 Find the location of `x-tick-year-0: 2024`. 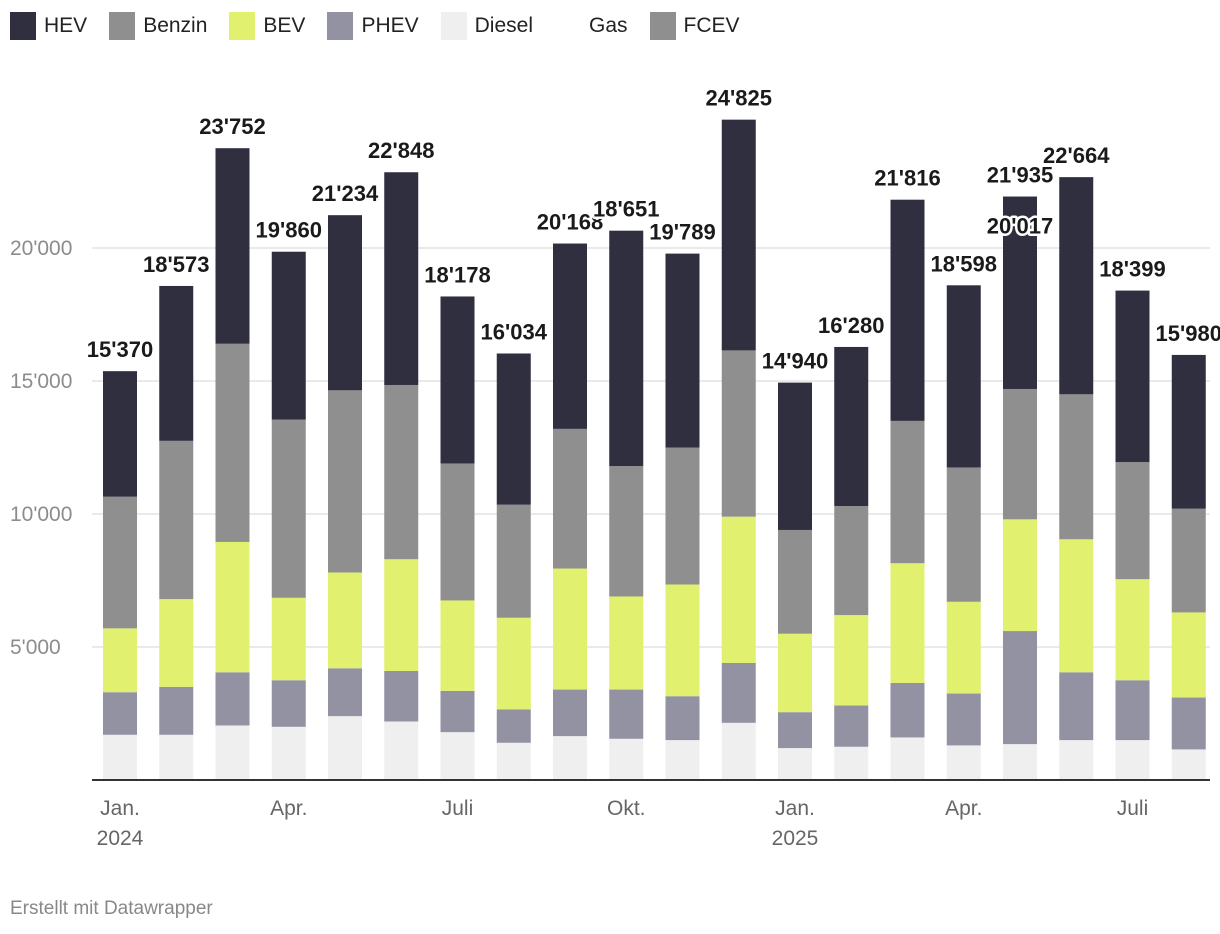

x-tick-year-0: 2024 is located at coordinates (120, 838).